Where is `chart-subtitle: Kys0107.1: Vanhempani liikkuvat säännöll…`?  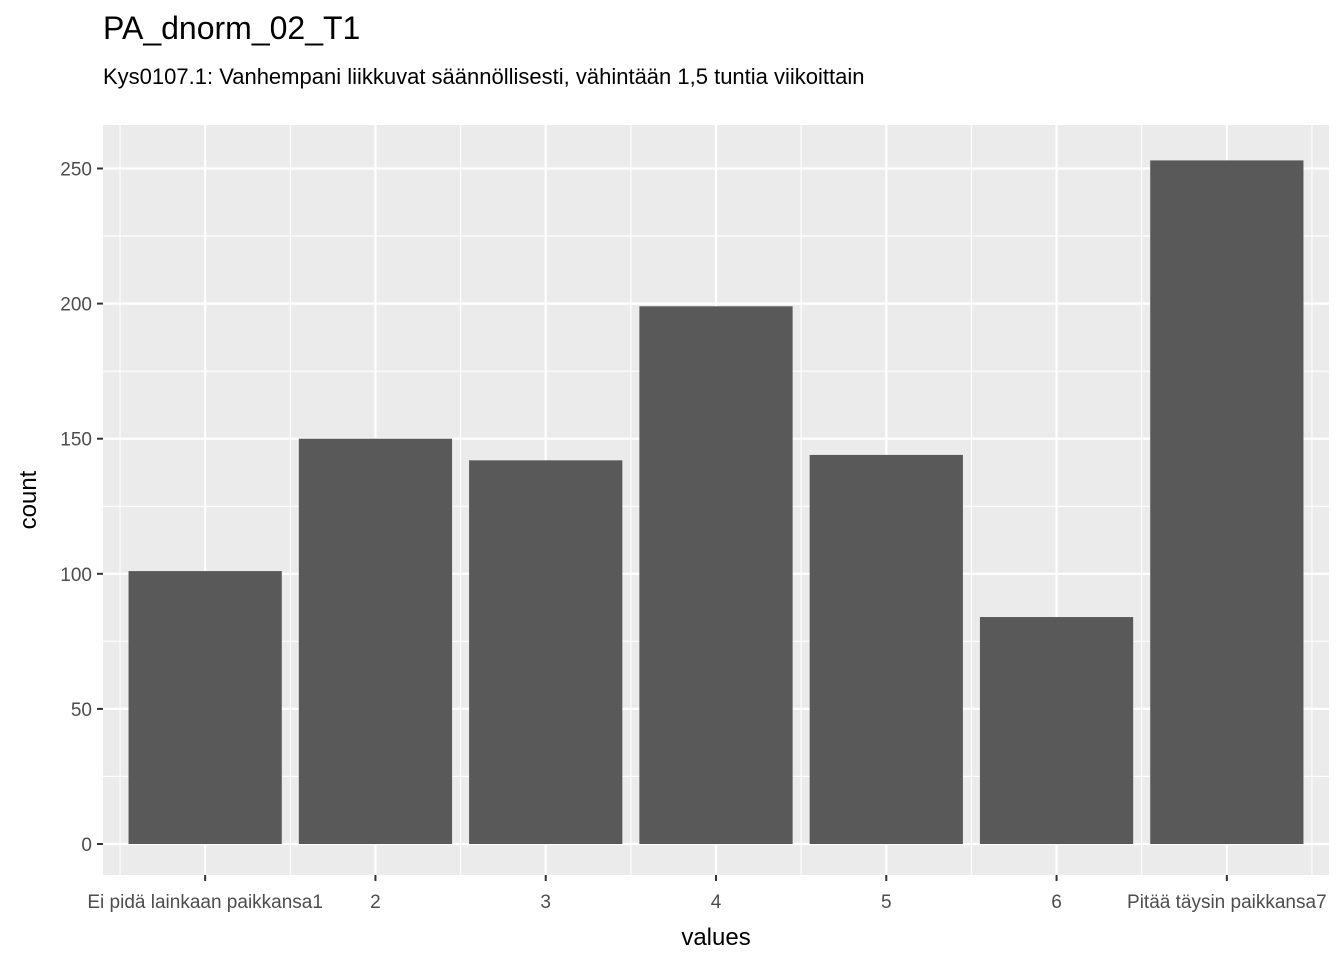 chart-subtitle: Kys0107.1: Vanhempani liikkuvat säännöll… is located at coordinates (484, 76).